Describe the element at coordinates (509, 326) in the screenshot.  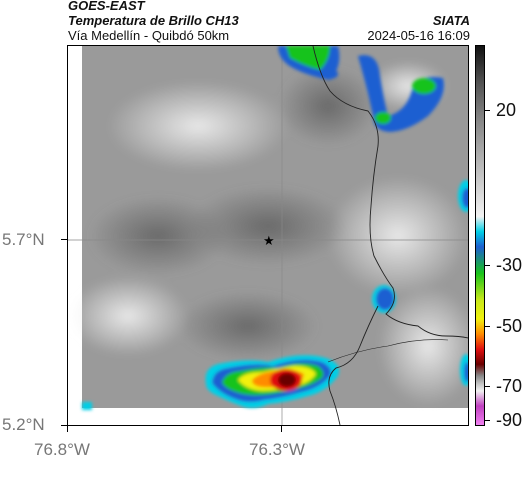
I see `colorbar-label: -50` at that location.